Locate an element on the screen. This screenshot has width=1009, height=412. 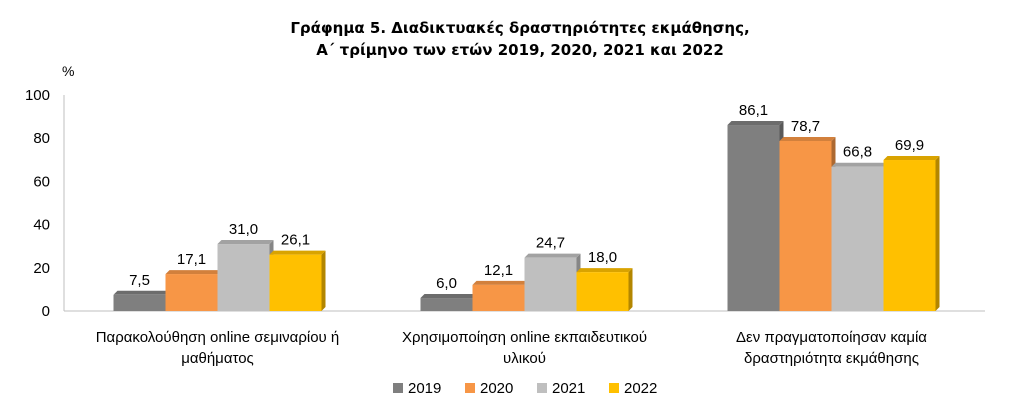
legend-label-2019: 2019 is located at coordinates (424, 388).